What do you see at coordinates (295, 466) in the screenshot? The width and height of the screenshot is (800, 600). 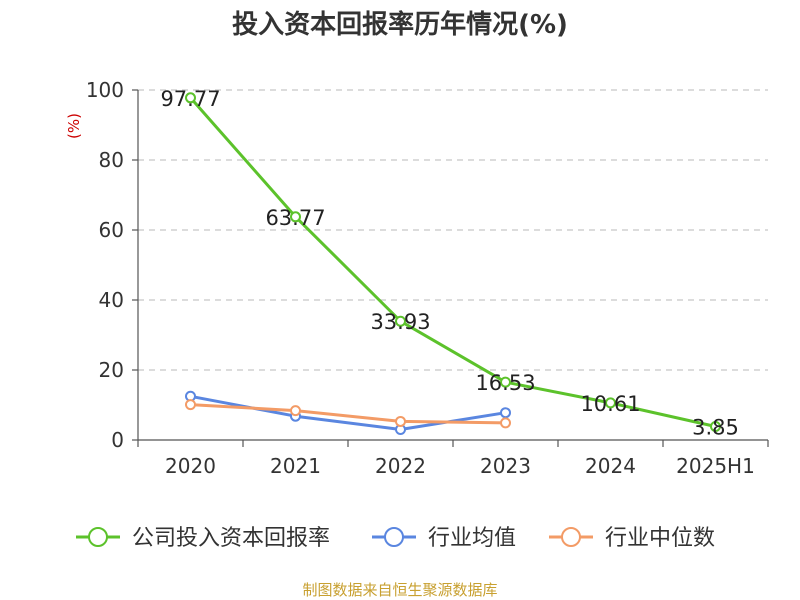 I see `x-tick-label: 2021` at bounding box center [295, 466].